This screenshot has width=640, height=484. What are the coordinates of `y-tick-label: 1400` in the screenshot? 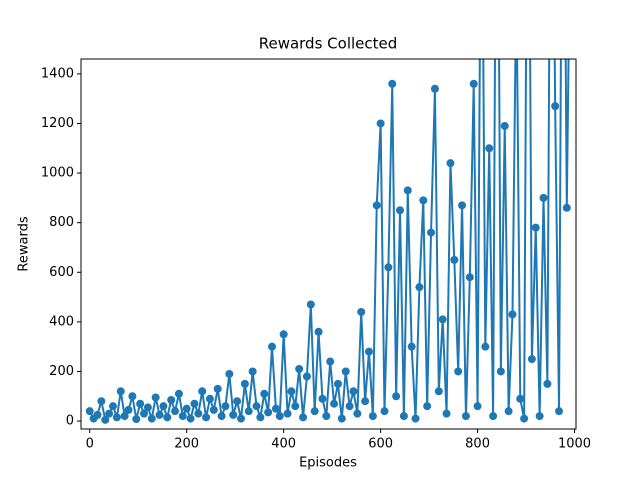 It's located at (57, 73).